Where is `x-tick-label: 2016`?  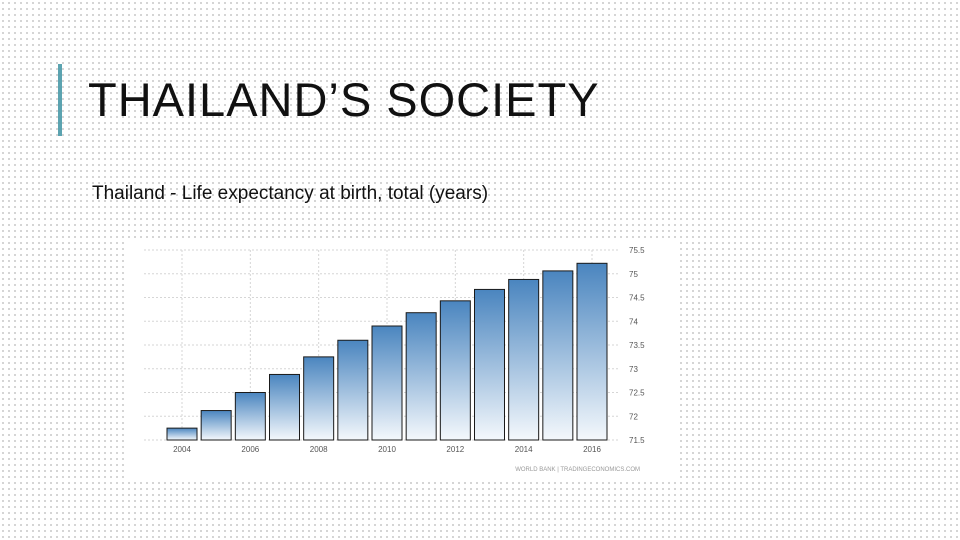 x-tick-label: 2016 is located at coordinates (592, 449).